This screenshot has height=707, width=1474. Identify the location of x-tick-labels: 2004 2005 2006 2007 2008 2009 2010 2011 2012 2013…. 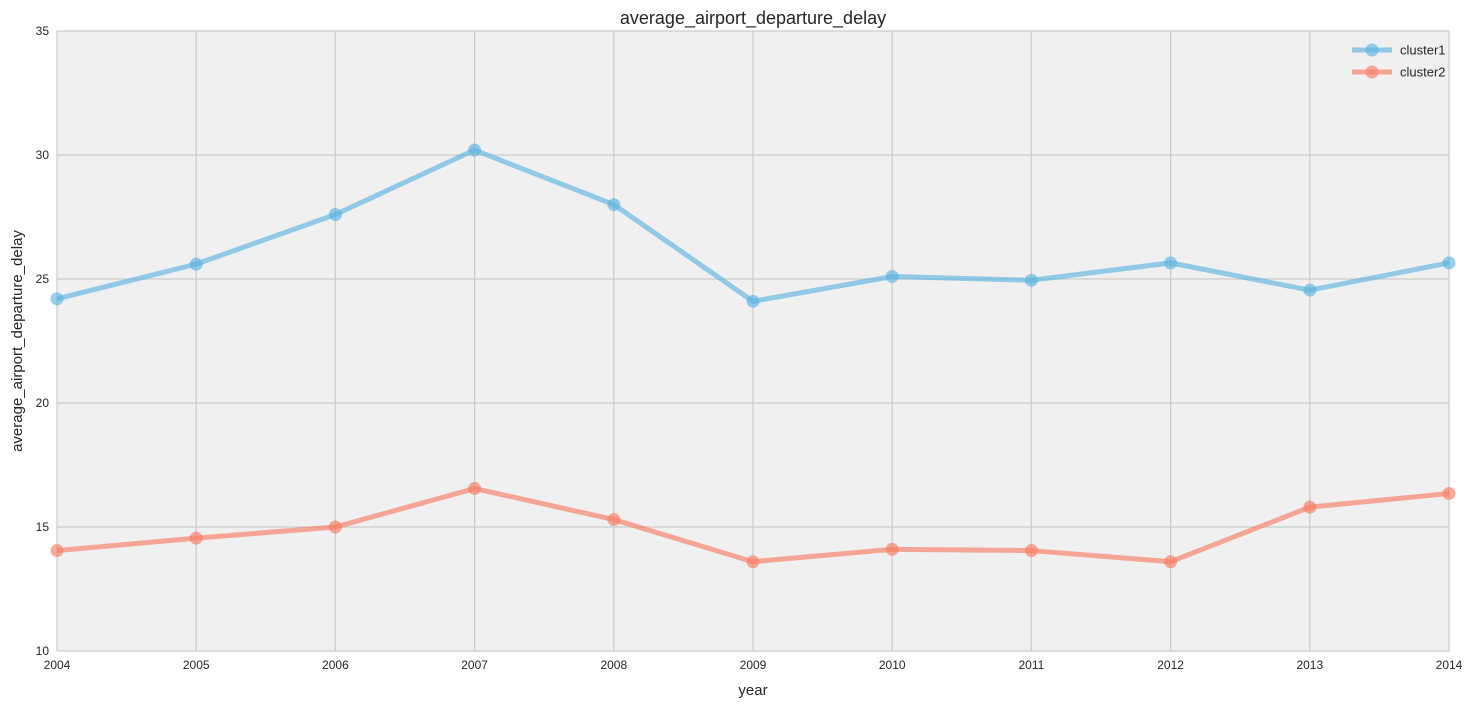
(753, 665).